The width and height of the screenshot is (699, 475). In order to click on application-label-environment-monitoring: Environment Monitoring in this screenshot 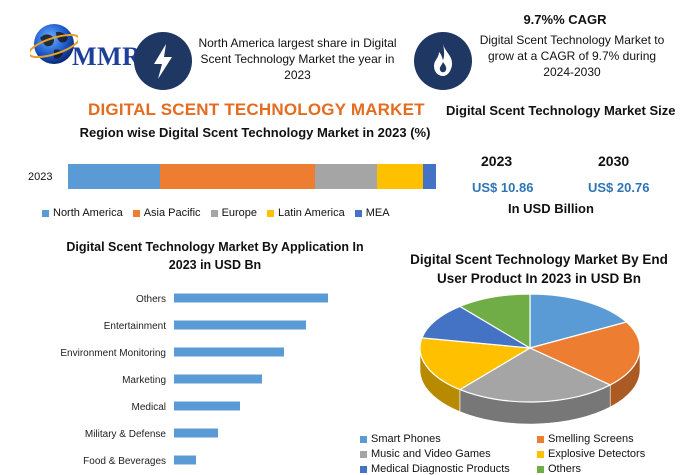, I will do `click(113, 353)`.